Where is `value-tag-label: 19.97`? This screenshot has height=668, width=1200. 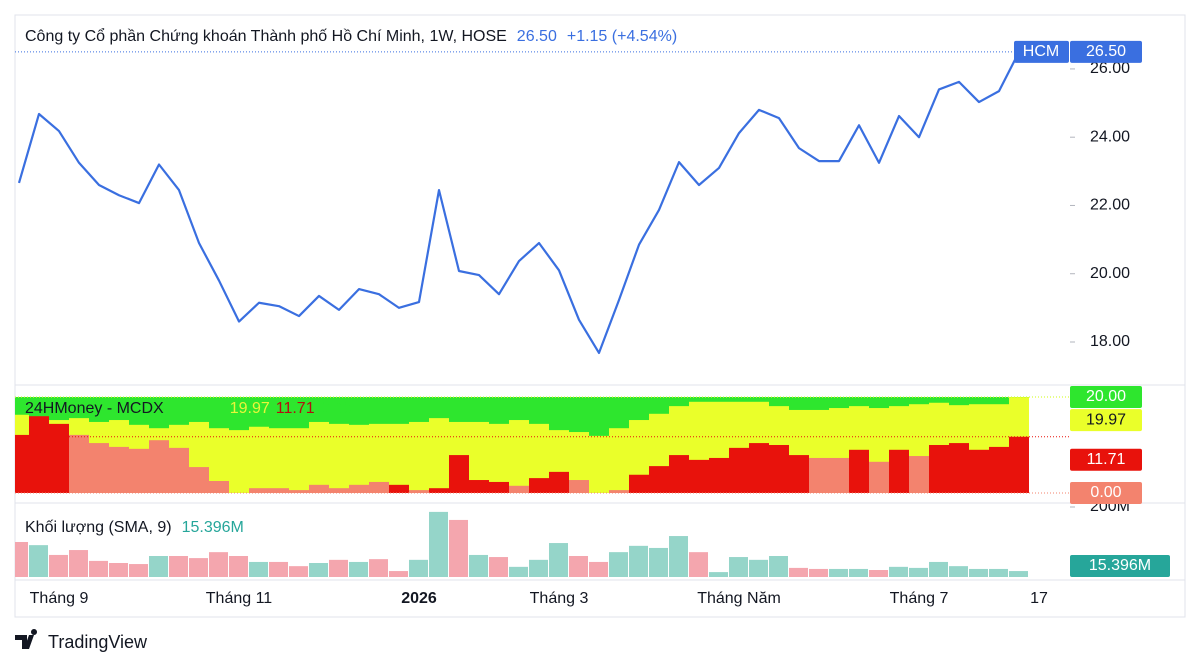 value-tag-label: 19.97 is located at coordinates (1106, 419).